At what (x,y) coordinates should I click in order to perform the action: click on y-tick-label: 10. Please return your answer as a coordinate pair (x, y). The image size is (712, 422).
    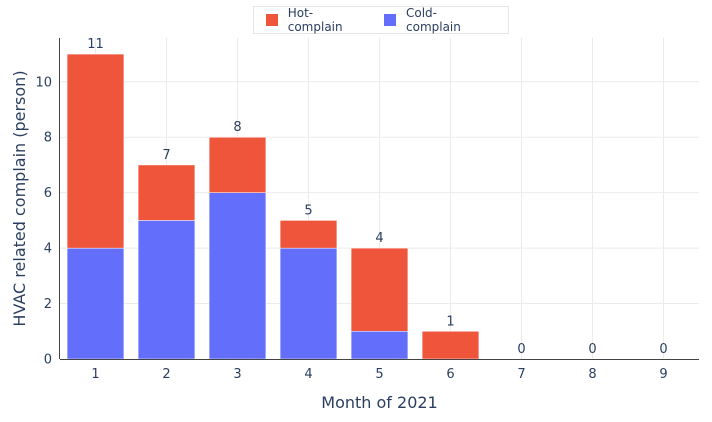
    Looking at the image, I should click on (43, 82).